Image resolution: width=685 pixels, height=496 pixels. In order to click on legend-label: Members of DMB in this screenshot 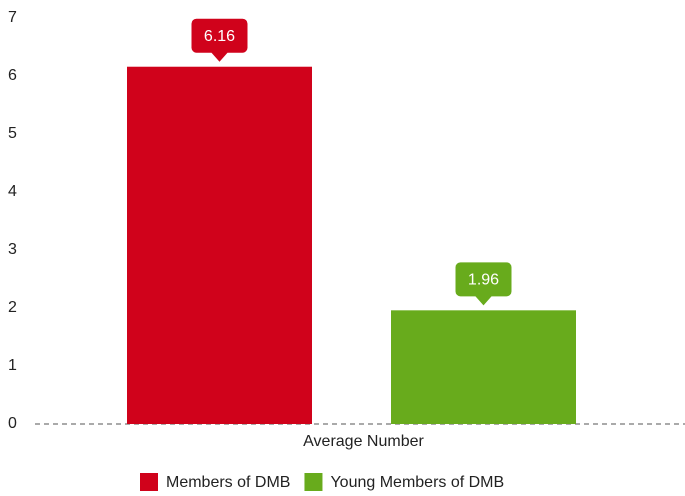, I will do `click(228, 482)`.